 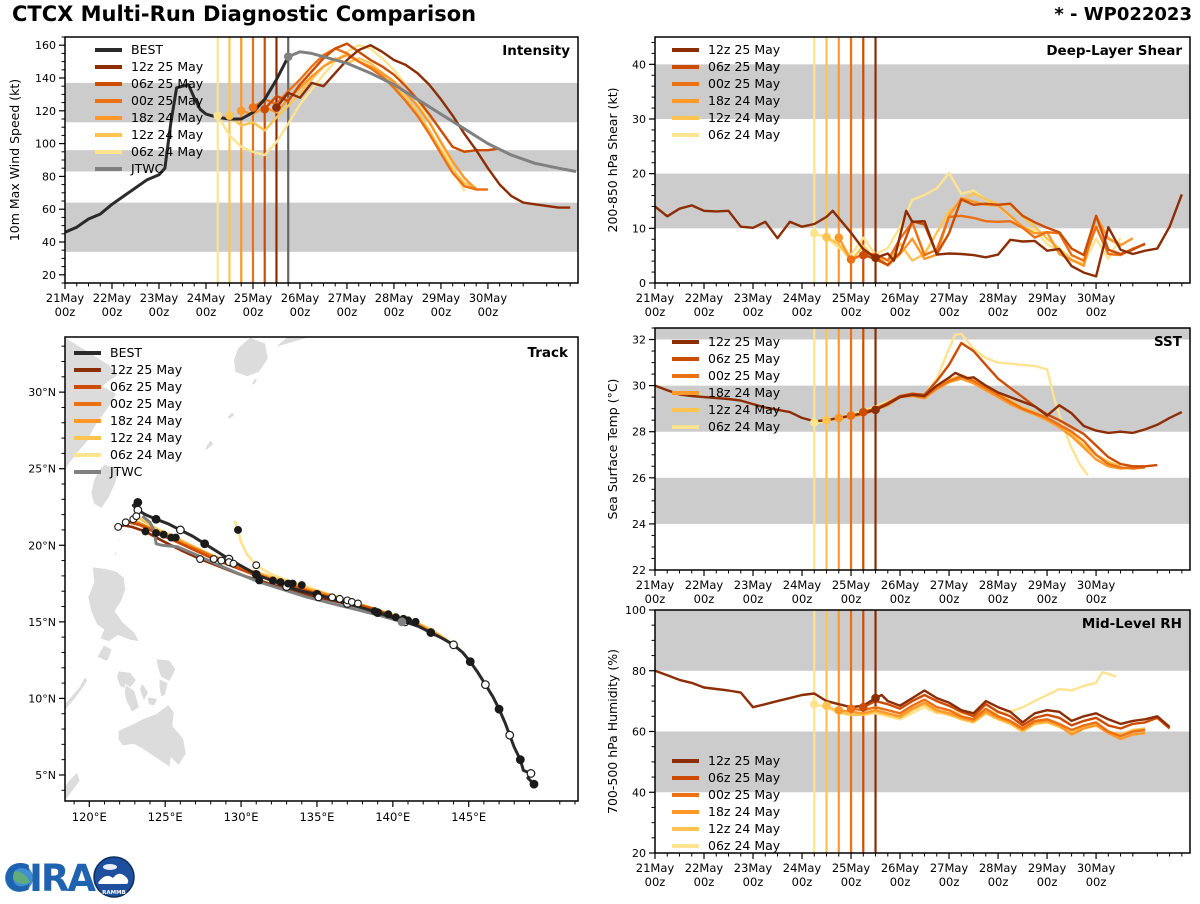 What do you see at coordinates (639, 478) in the screenshot?
I see `svg-text: 26` at bounding box center [639, 478].